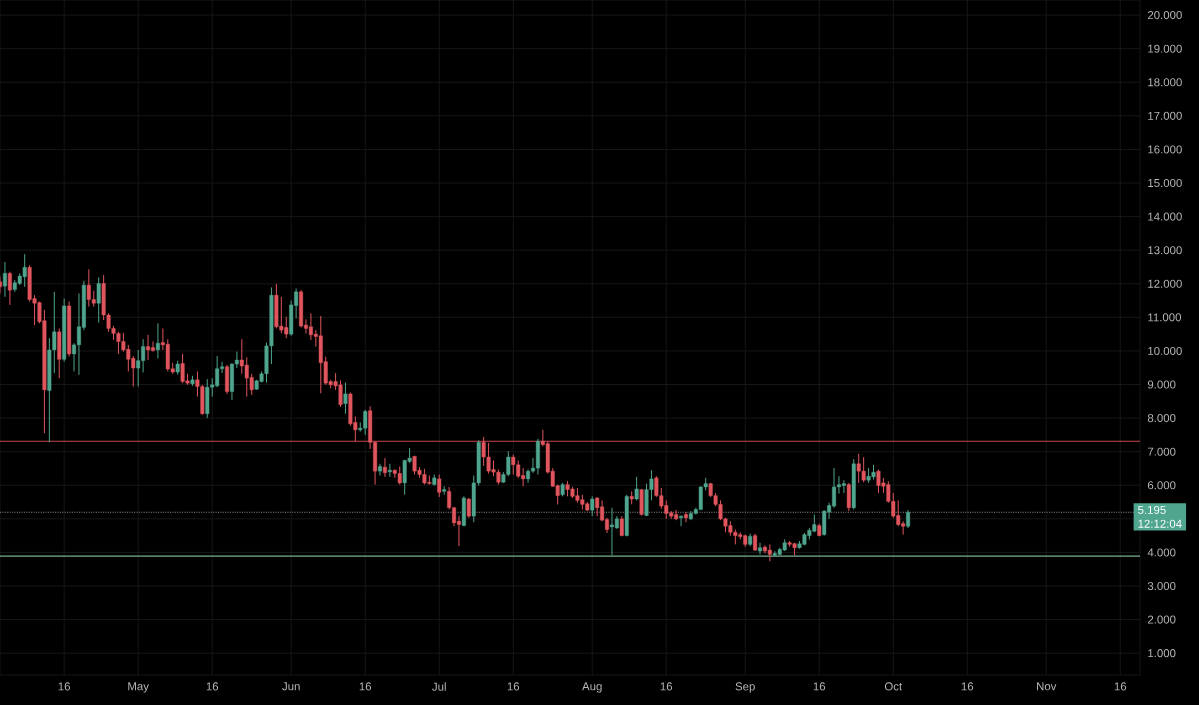 This screenshot has width=1199, height=705. I want to click on y-tick-label: 11.000, so click(1165, 317).